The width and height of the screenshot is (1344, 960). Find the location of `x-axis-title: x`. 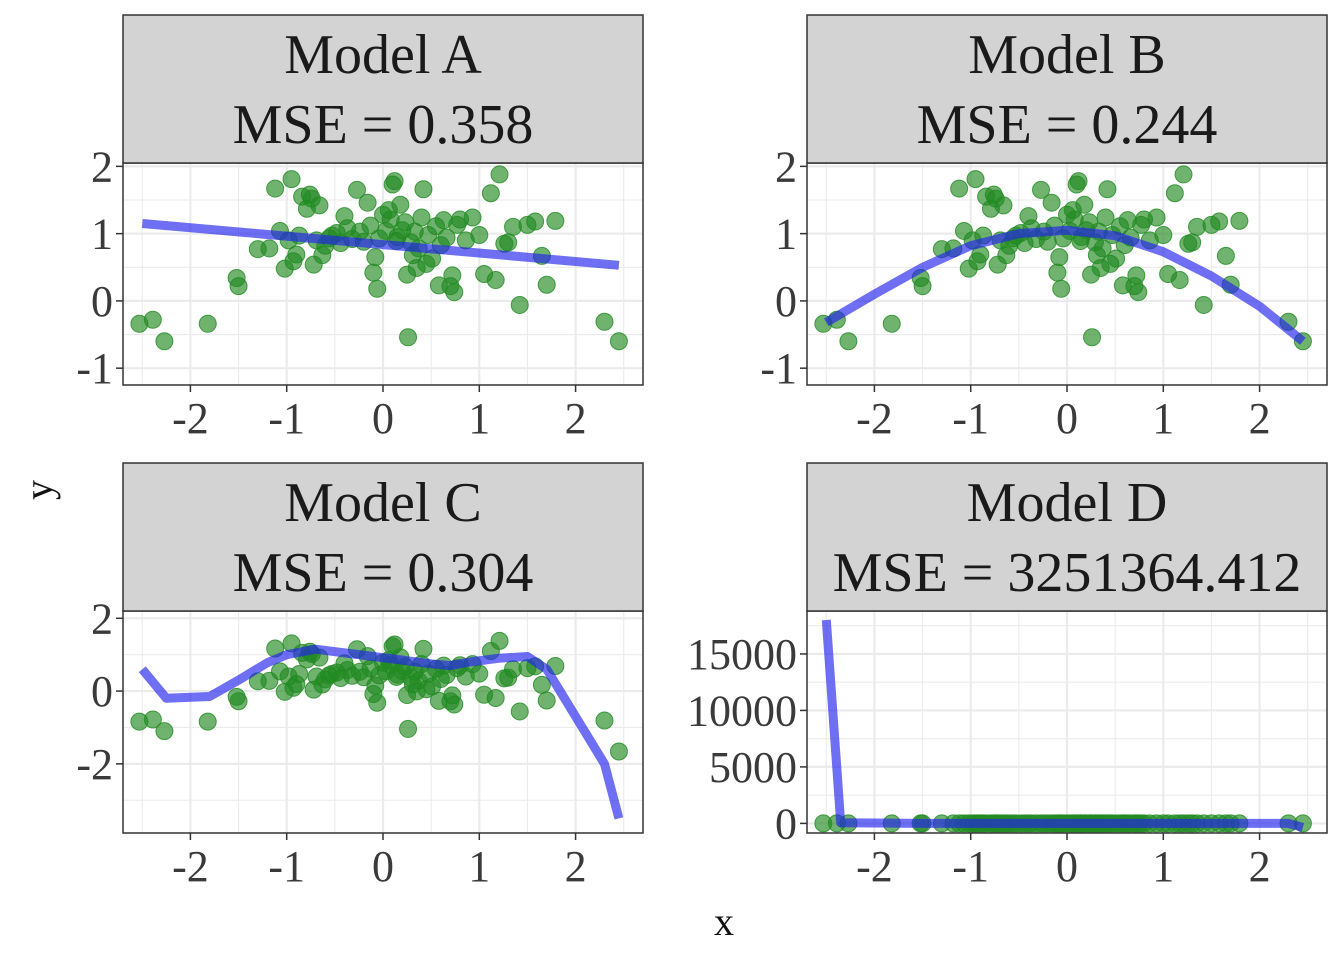

x-axis-title: x is located at coordinates (724, 921).